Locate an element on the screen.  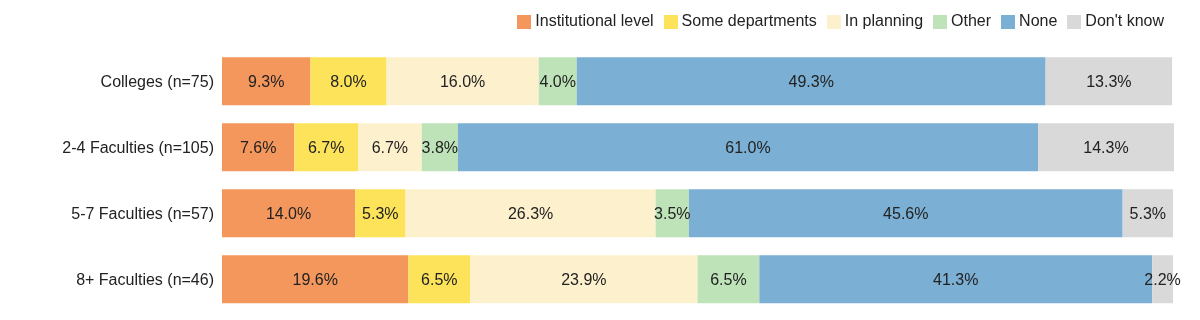
data-label: 45.6% is located at coordinates (906, 213).